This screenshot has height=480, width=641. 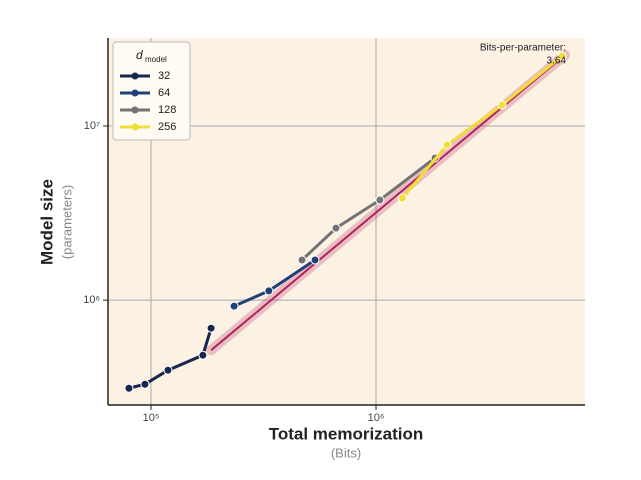 What do you see at coordinates (151, 418) in the screenshot?
I see `x-tick-label: 10⁵` at bounding box center [151, 418].